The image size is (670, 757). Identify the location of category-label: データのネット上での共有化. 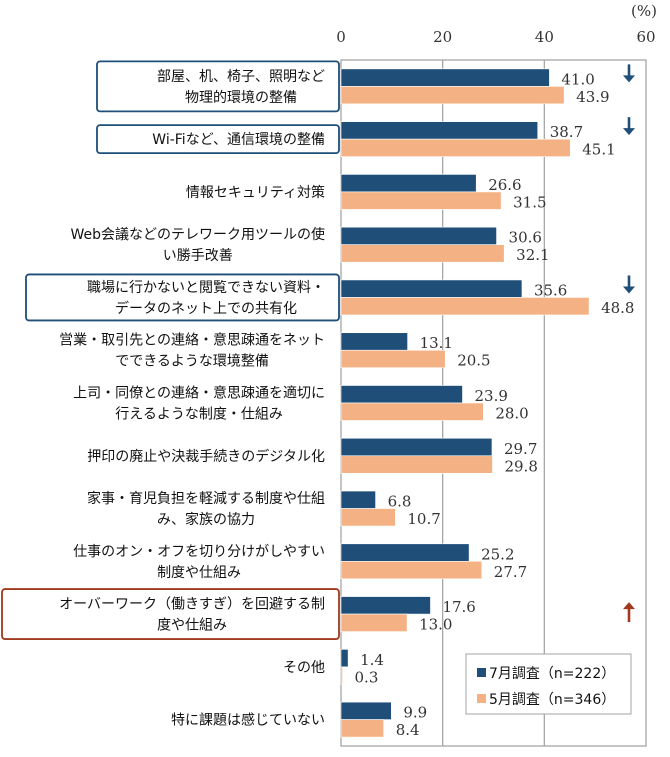
(206, 308).